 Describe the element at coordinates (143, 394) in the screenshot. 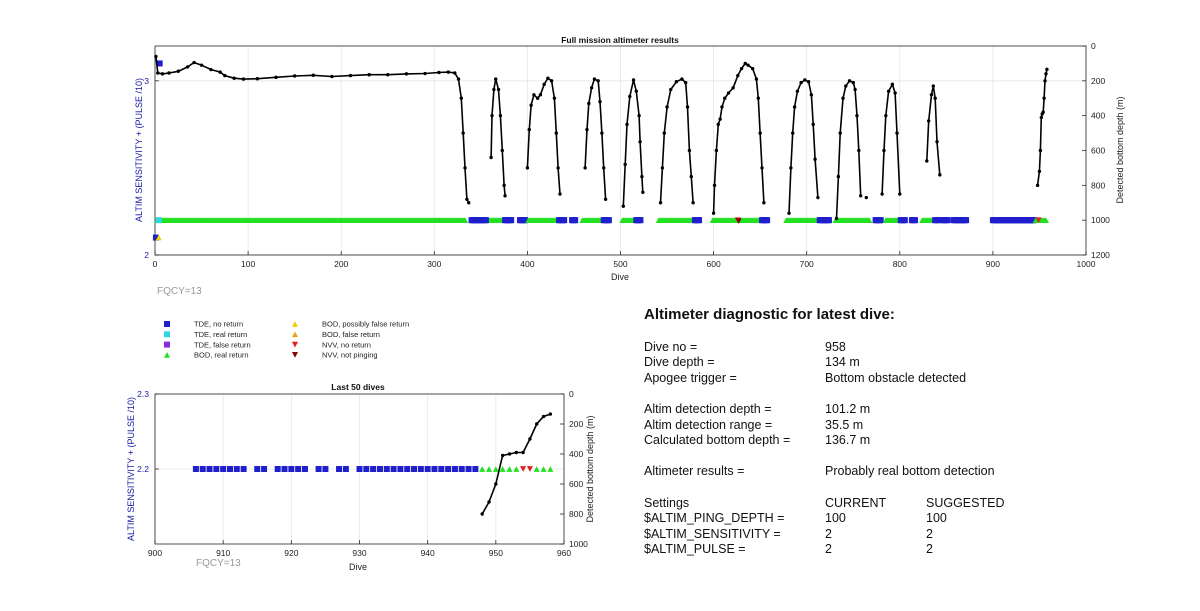

I see `y-tick-label: 2.3` at that location.